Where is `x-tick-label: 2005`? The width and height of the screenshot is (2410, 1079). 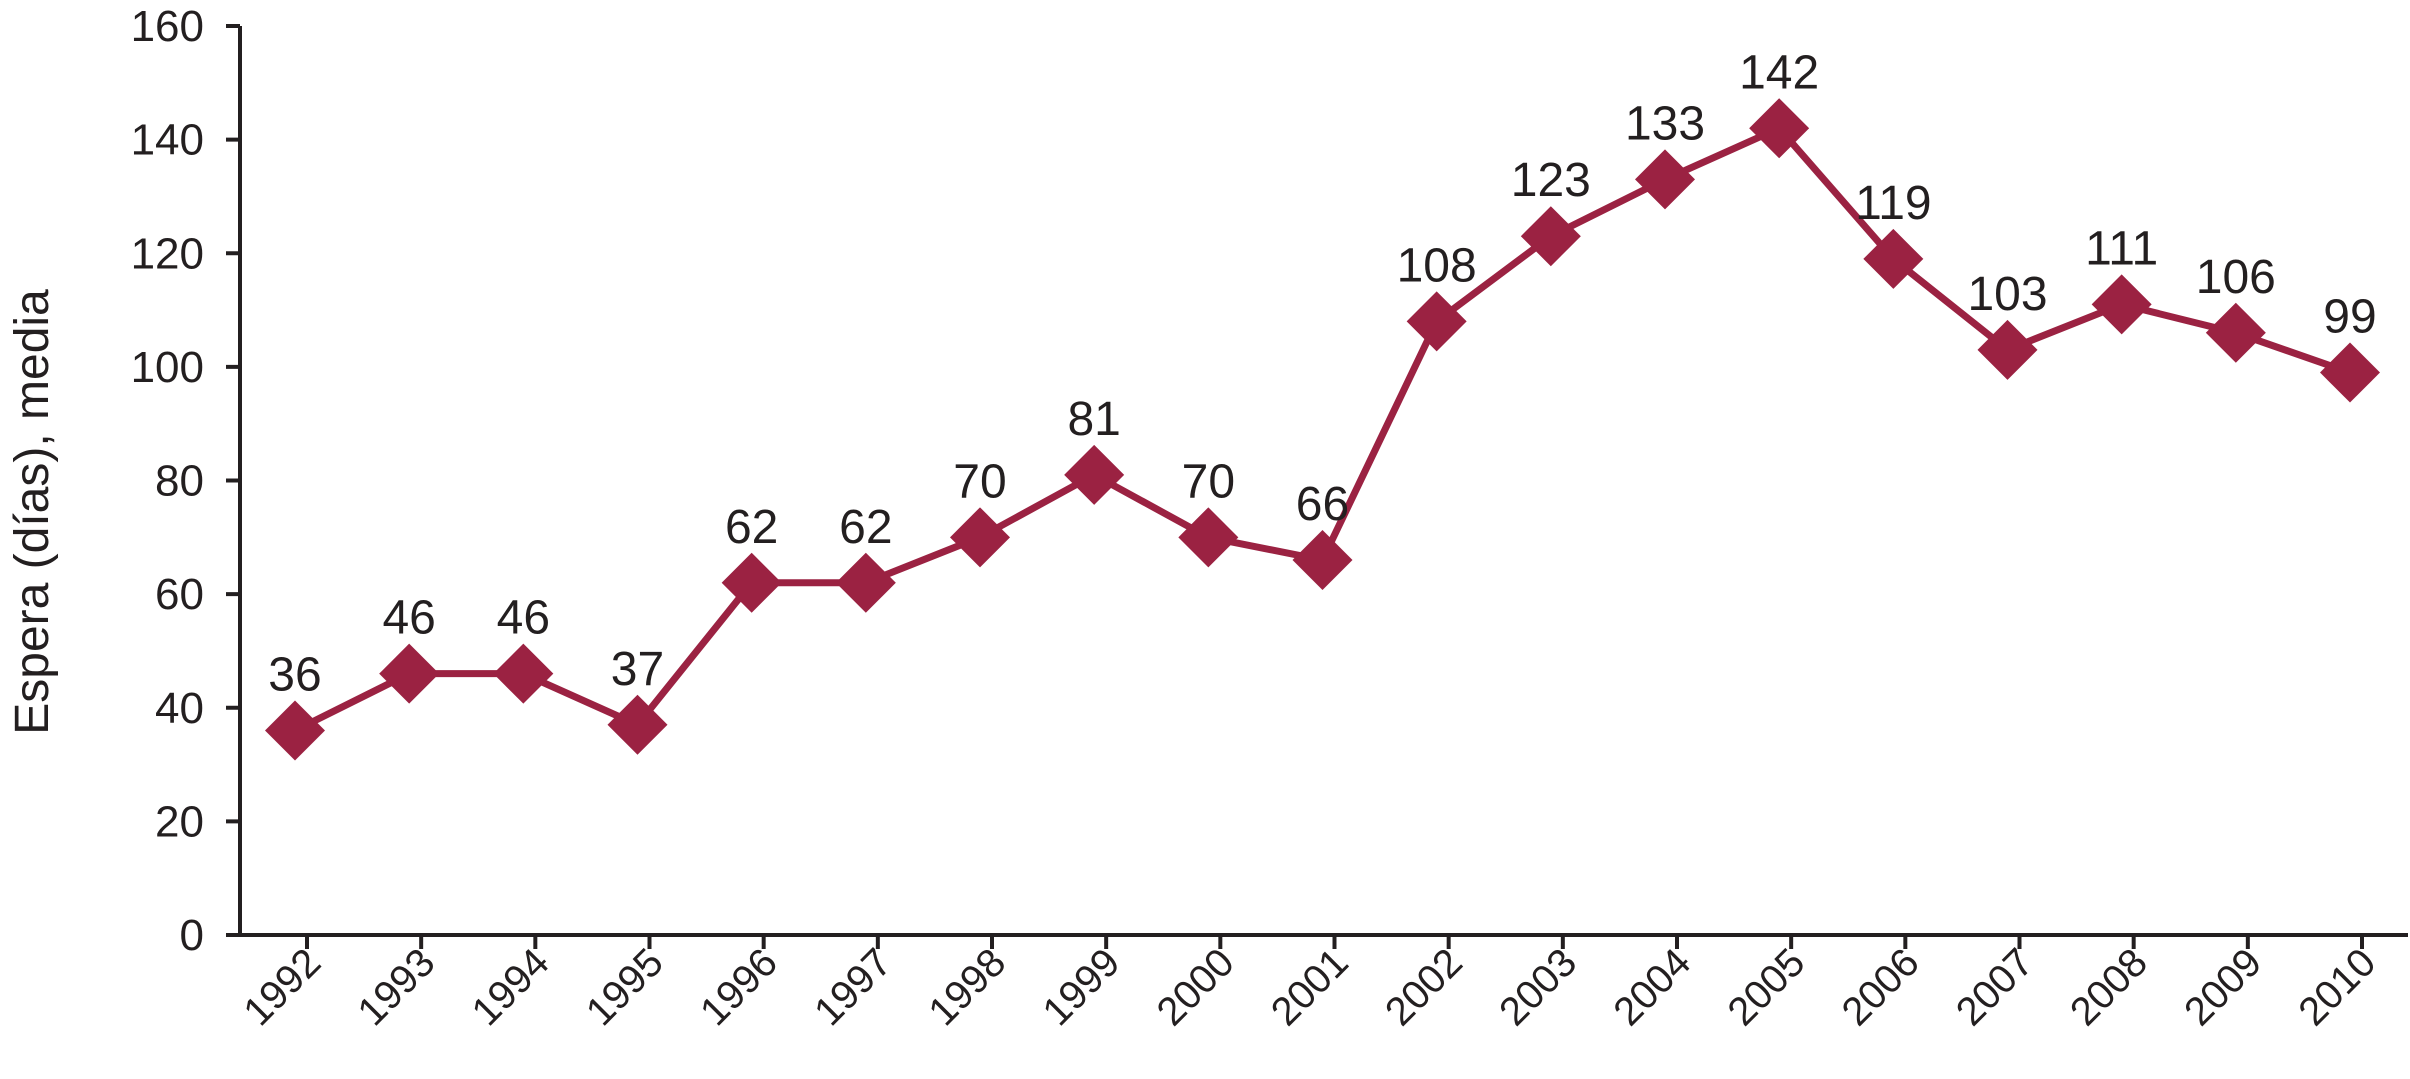
x-tick-label: 2005 is located at coordinates (1766, 987).